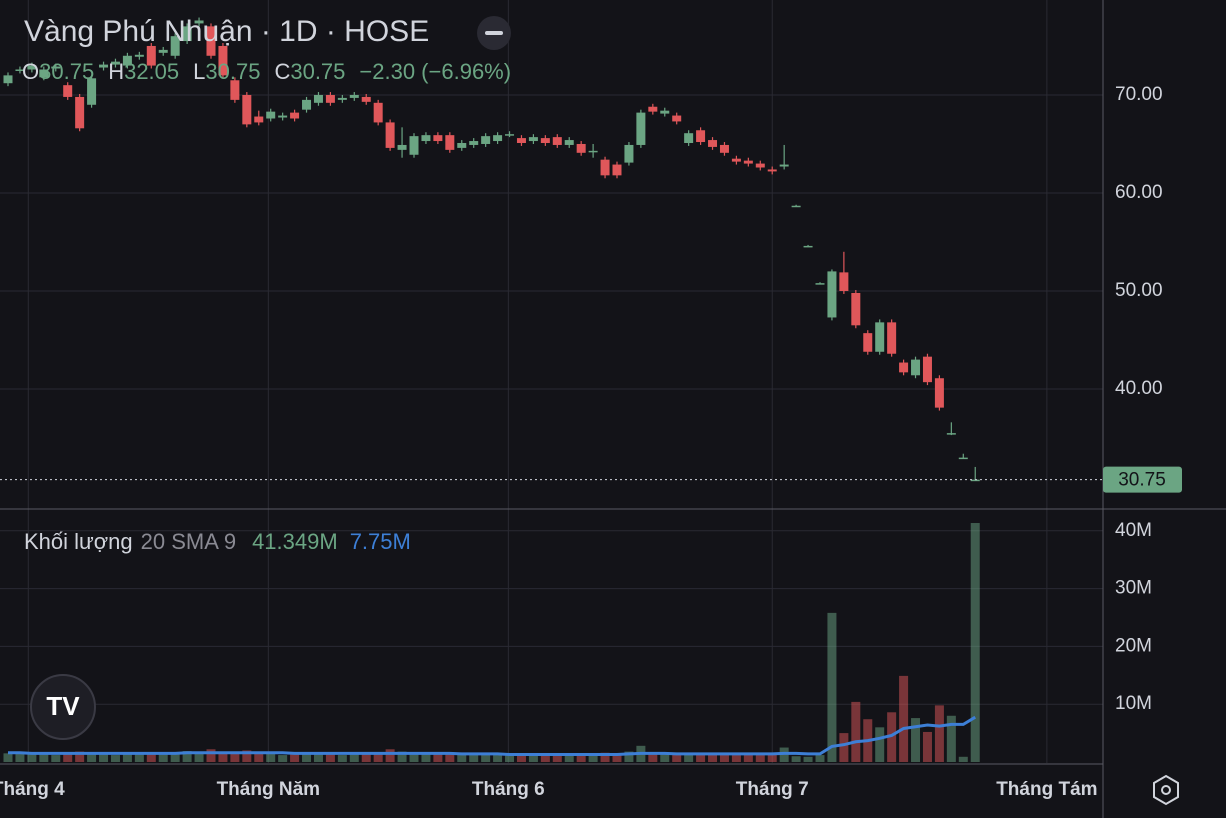 The width and height of the screenshot is (1226, 818). What do you see at coordinates (151, 71) in the screenshot?
I see `ohlc-value: 32.05` at bounding box center [151, 71].